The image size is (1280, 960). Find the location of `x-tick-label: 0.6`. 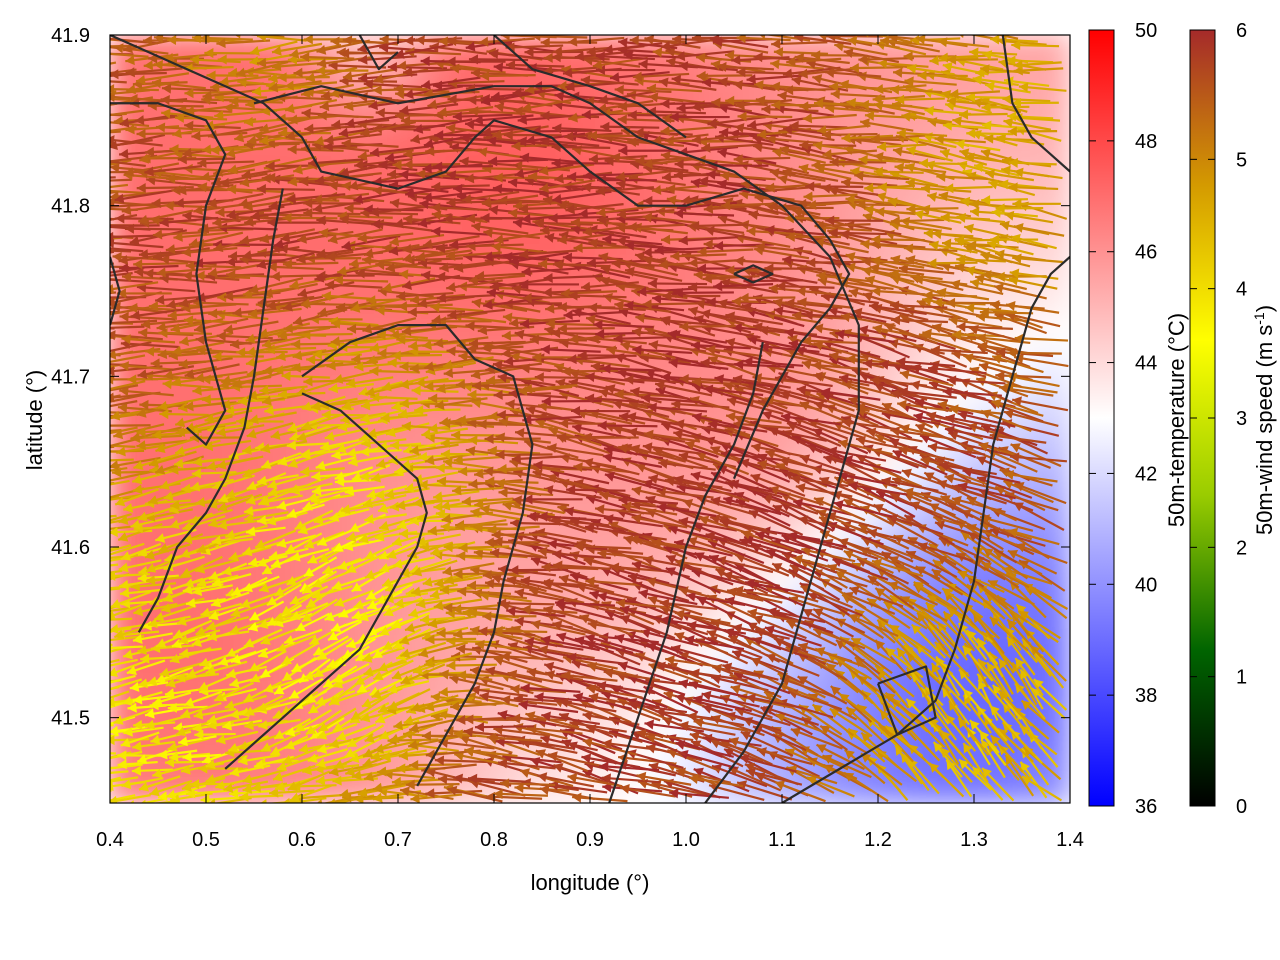

x-tick-label: 0.6 is located at coordinates (302, 840).